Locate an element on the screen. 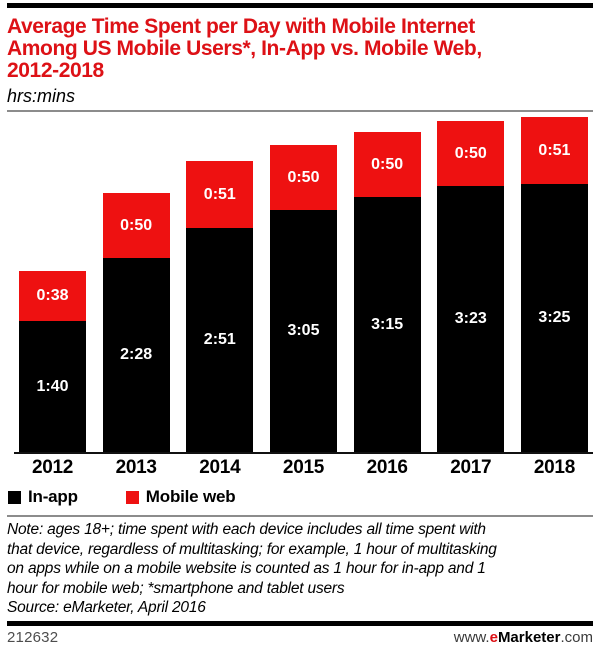  bar-segment-mobile-web-2017: 0:50 is located at coordinates (471, 153).